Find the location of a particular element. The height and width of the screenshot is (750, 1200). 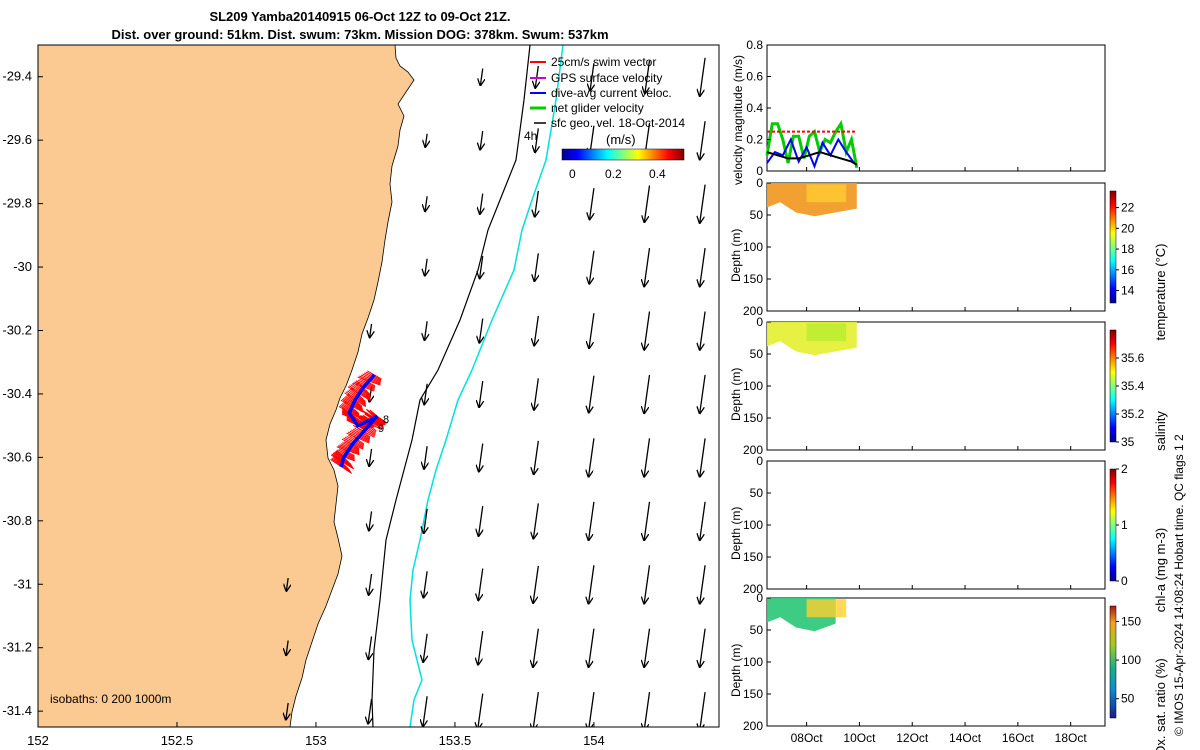

legend-dive-avg: dive-avg current veloc. is located at coordinates (601, 93).